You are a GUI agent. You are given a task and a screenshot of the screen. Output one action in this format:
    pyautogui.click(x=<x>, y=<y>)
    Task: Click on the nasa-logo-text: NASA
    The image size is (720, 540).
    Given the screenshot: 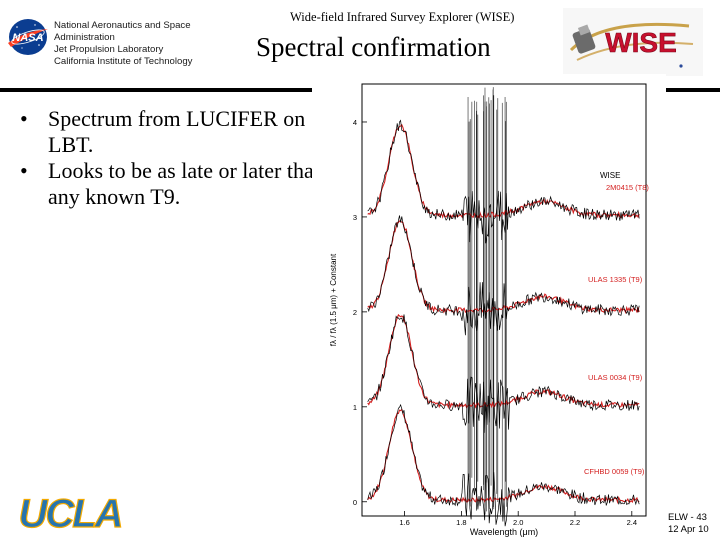 What is the action you would take?
    pyautogui.click(x=27, y=38)
    